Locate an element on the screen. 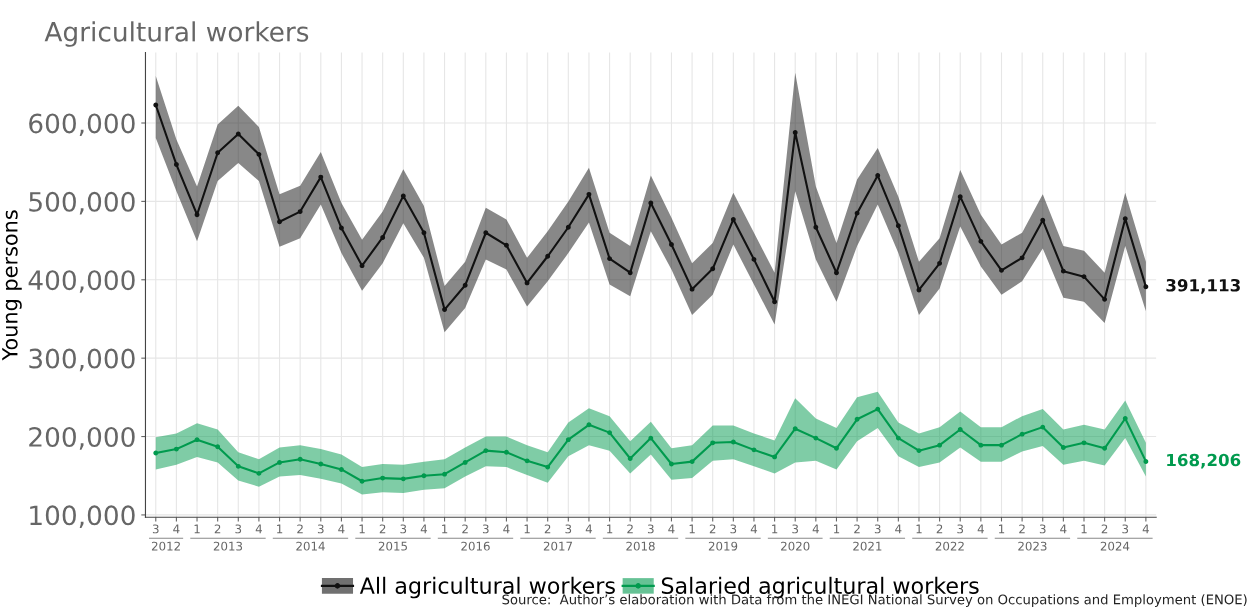  y-tick-label: 600,000 is located at coordinates (82, 125).